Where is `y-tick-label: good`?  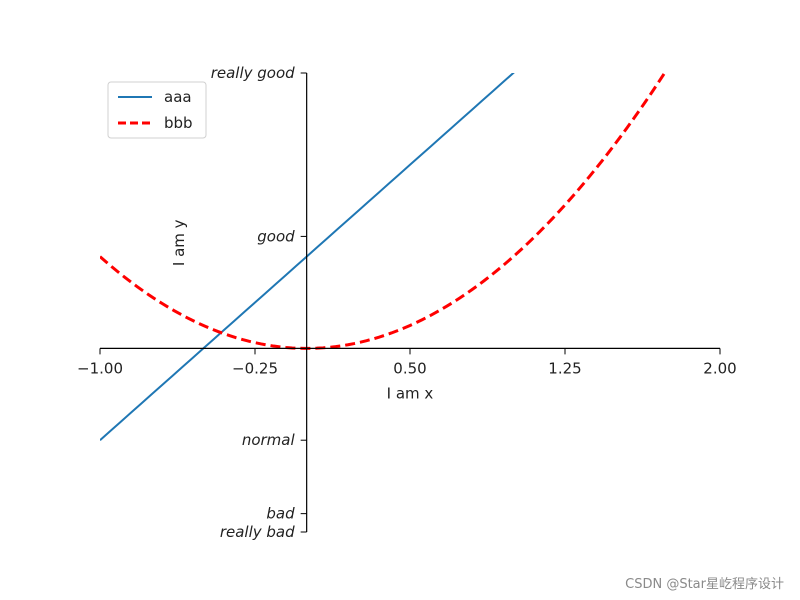 y-tick-label: good is located at coordinates (276, 236).